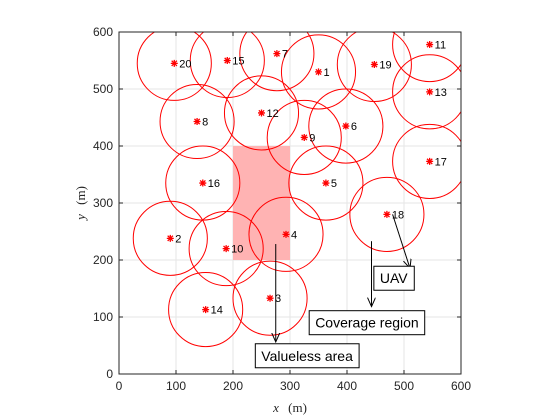  I want to click on point-label: 15, so click(238, 62).